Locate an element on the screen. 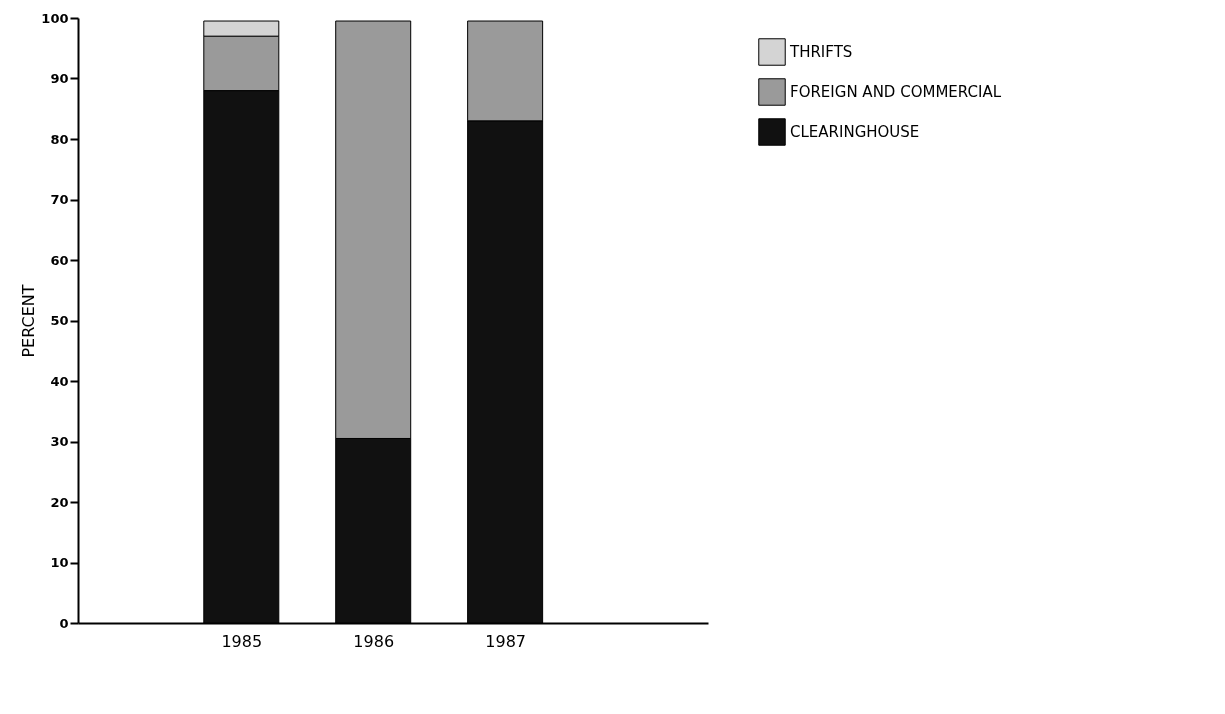  y-tick-label: 10 is located at coordinates (59, 562).